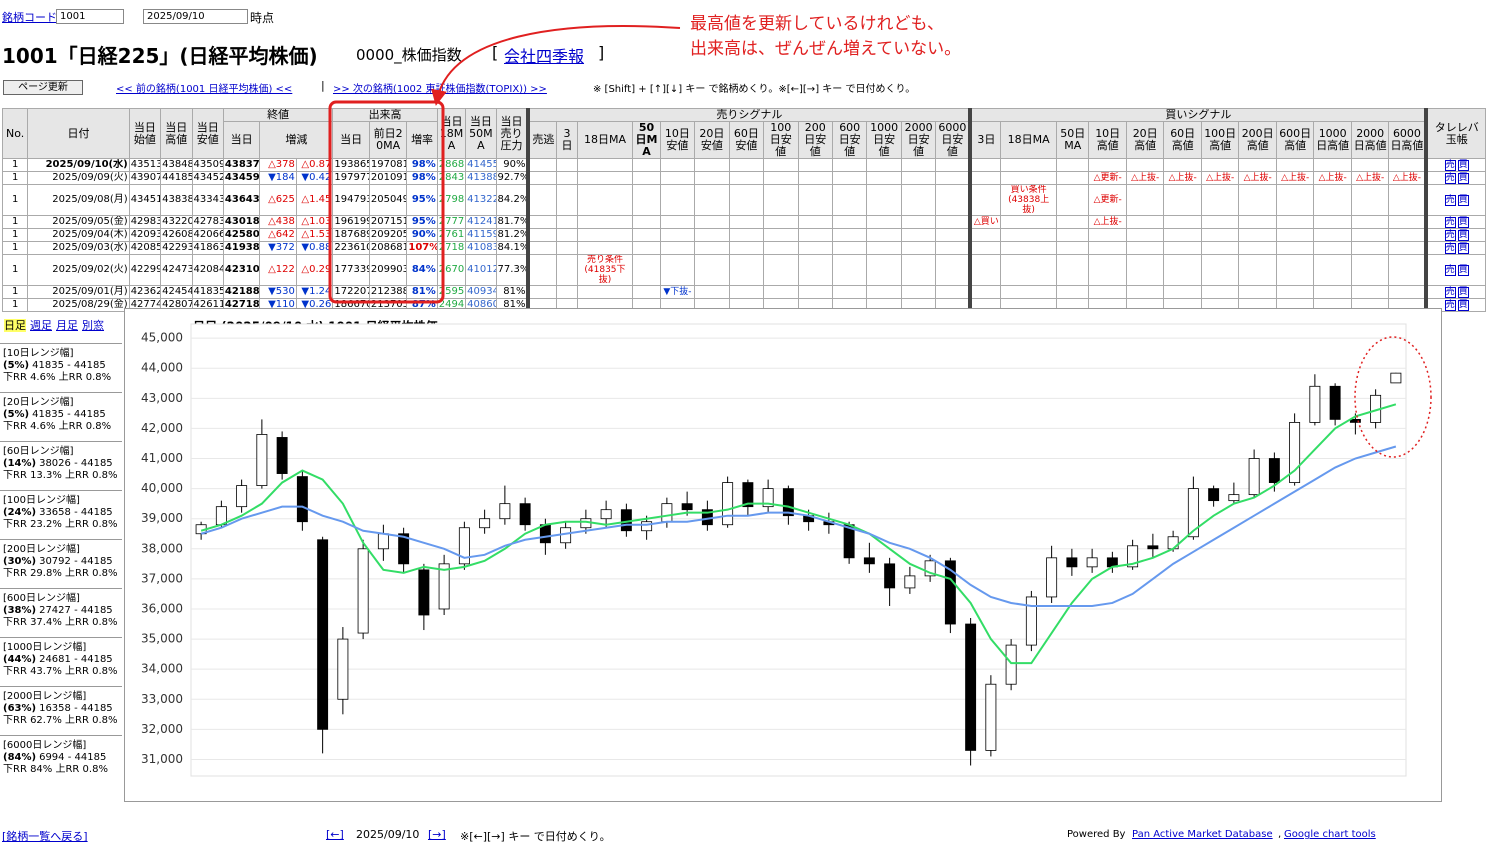 This screenshot has height=856, width=1494. I want to click on column-subheader: 2000日高値, so click(1370, 140).